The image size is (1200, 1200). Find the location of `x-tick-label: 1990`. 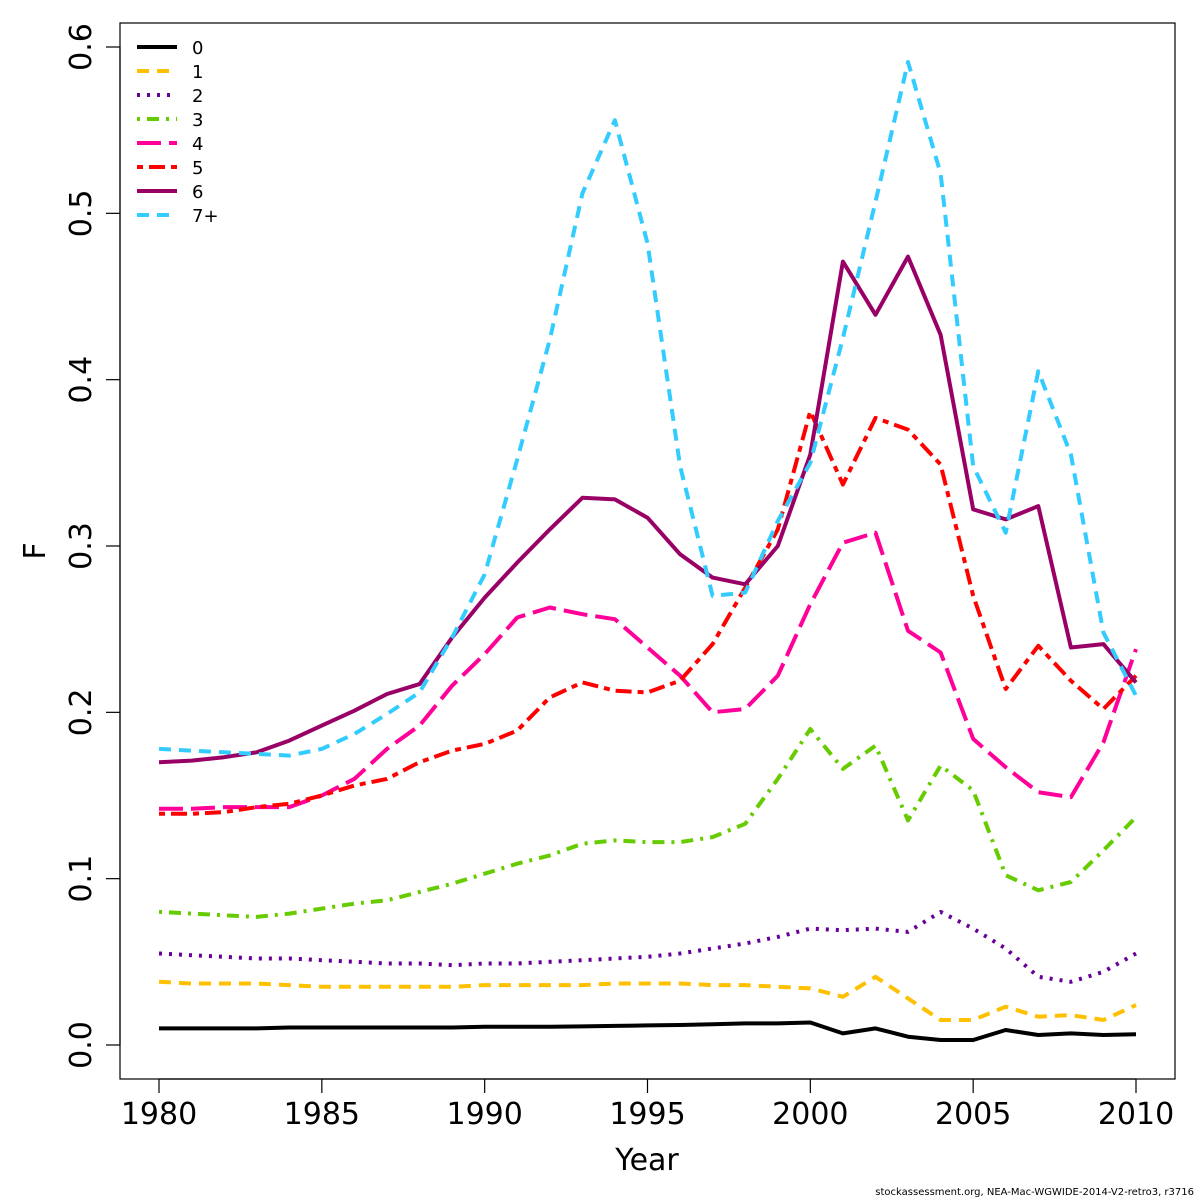

x-tick-label: 1990 is located at coordinates (484, 1114).